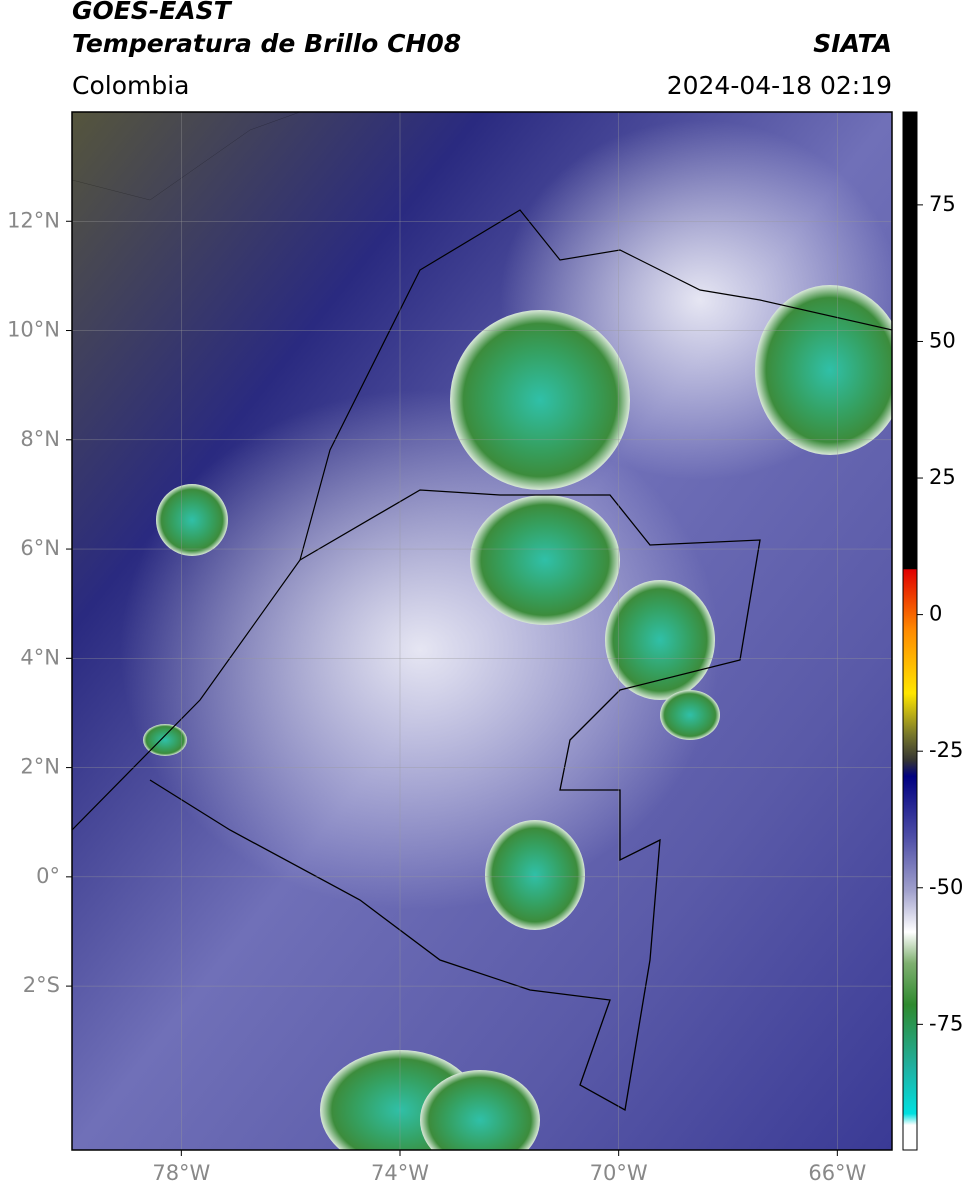 The width and height of the screenshot is (966, 1190). Describe the element at coordinates (946, 1023) in the screenshot. I see `colorbar-tick-label: -75` at that location.